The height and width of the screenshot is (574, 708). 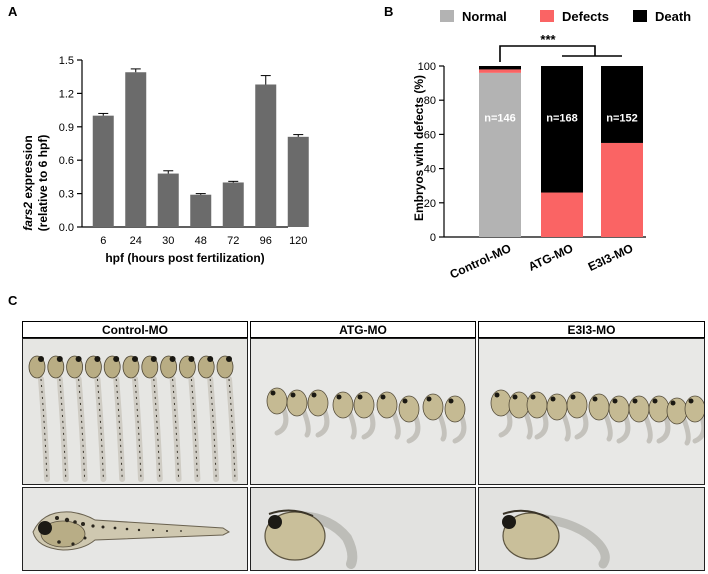 I want to click on legend-swatch-death, so click(x=640, y=16).